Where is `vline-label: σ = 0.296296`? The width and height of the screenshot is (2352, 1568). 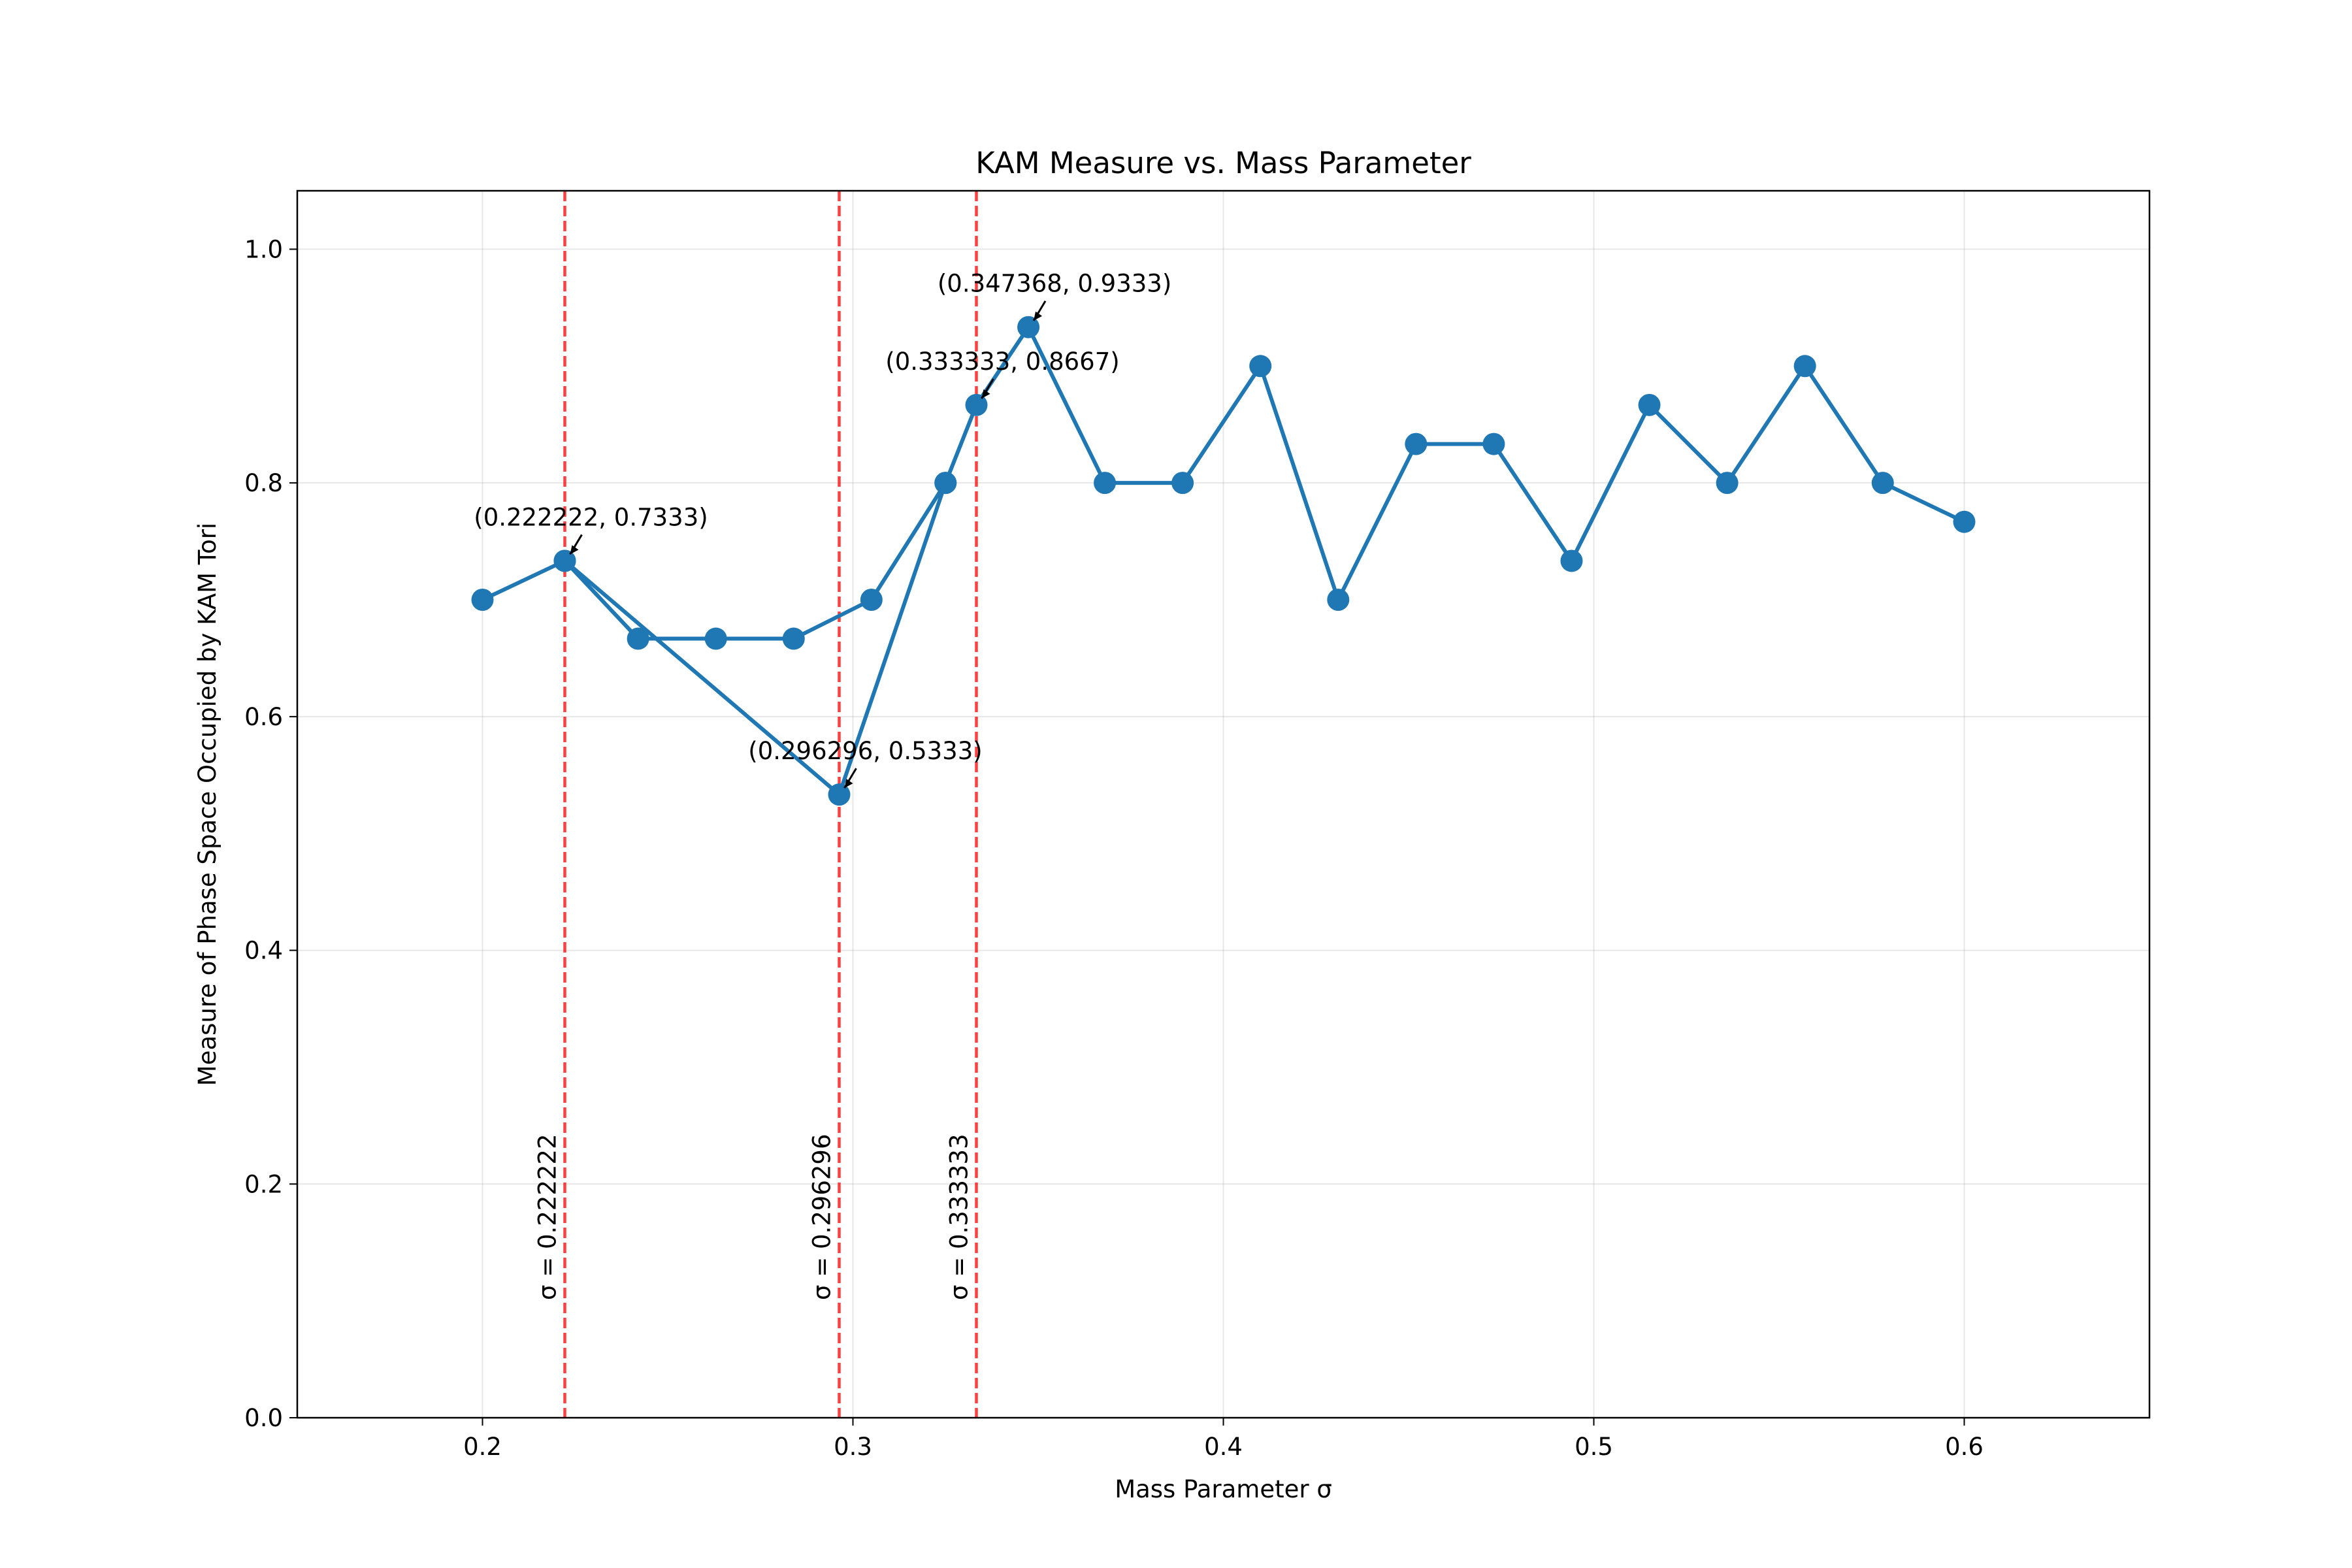
vline-label: σ = 0.296296 is located at coordinates (822, 1217).